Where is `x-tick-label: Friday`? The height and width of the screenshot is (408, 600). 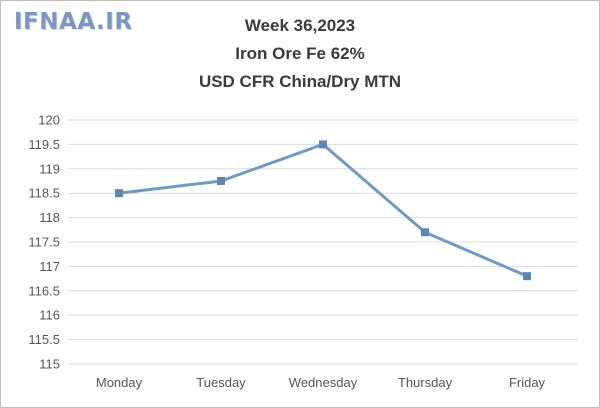
x-tick-label: Friday is located at coordinates (527, 382).